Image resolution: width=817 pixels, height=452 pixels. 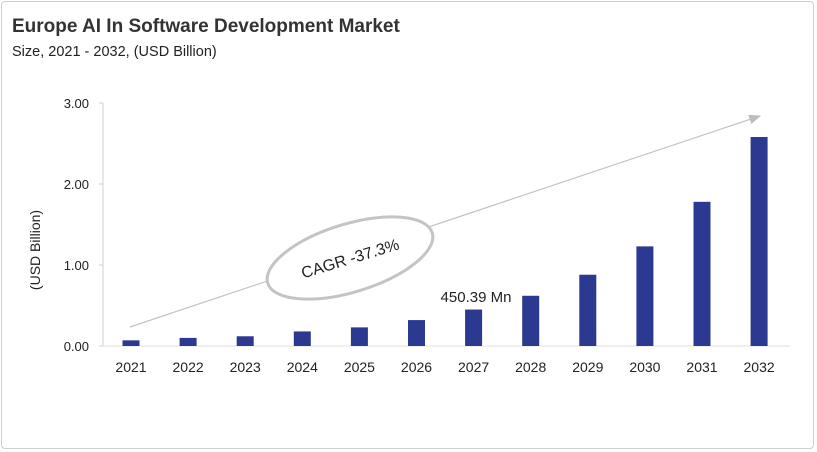 I want to click on bar-2026, so click(x=416, y=333).